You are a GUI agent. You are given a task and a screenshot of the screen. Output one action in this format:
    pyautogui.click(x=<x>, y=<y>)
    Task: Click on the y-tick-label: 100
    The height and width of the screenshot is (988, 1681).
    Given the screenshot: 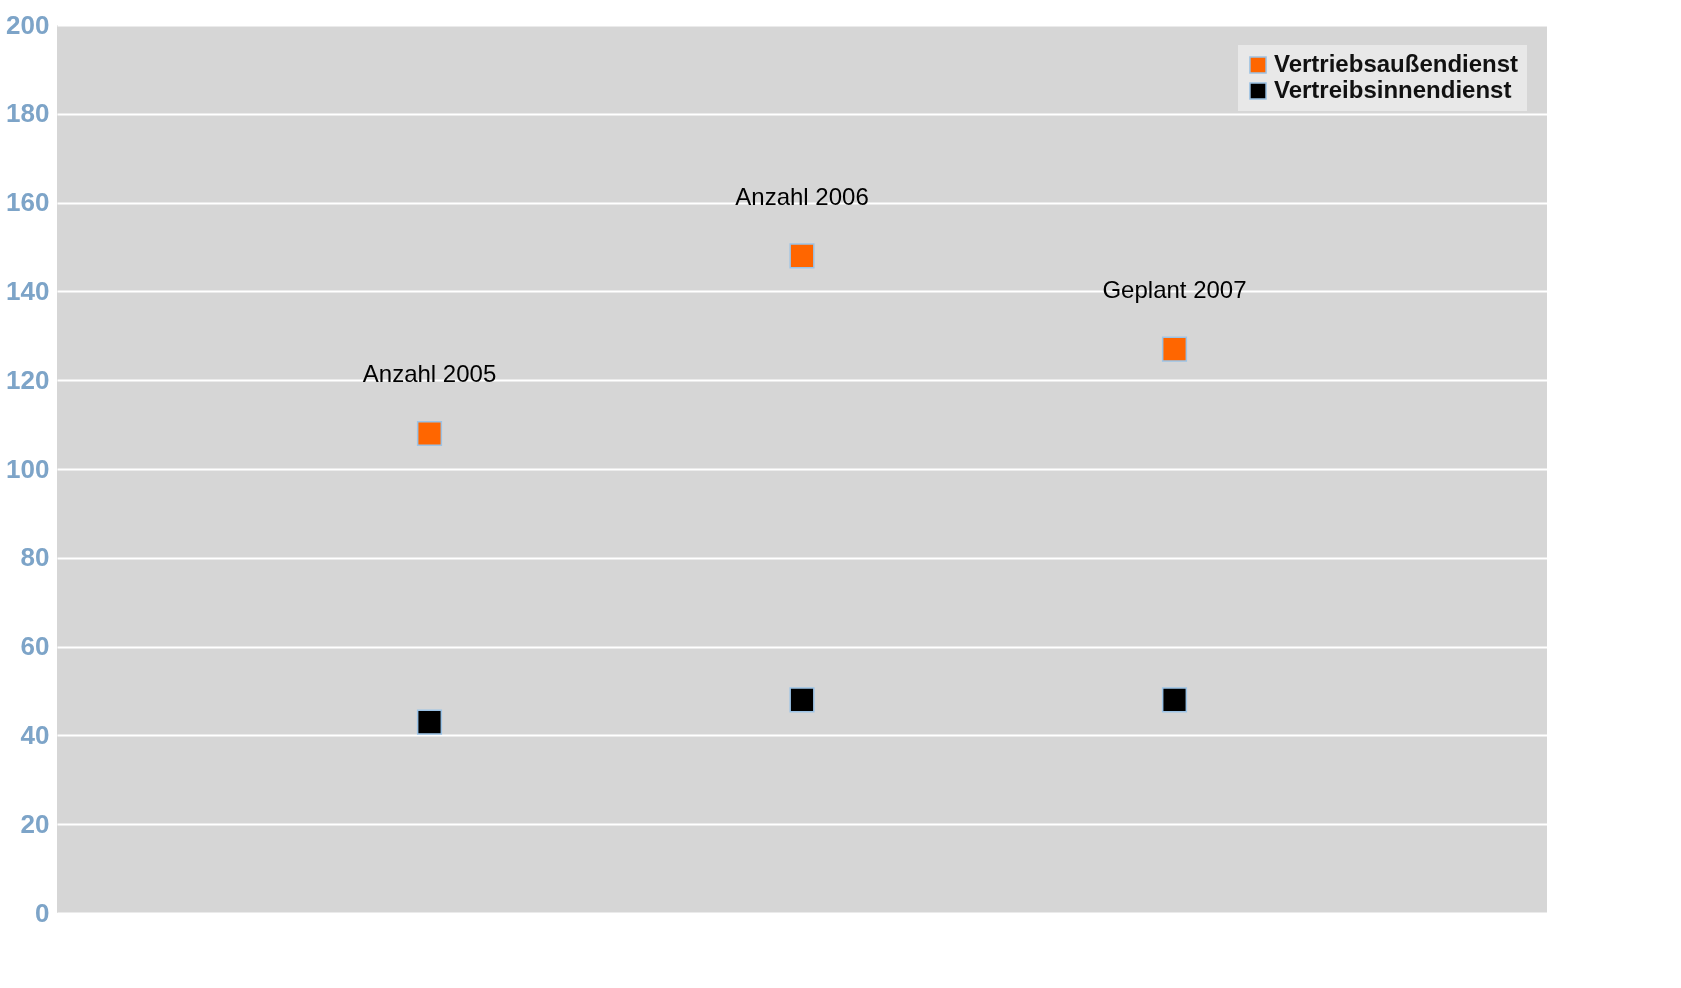 What is the action you would take?
    pyautogui.click(x=28, y=468)
    